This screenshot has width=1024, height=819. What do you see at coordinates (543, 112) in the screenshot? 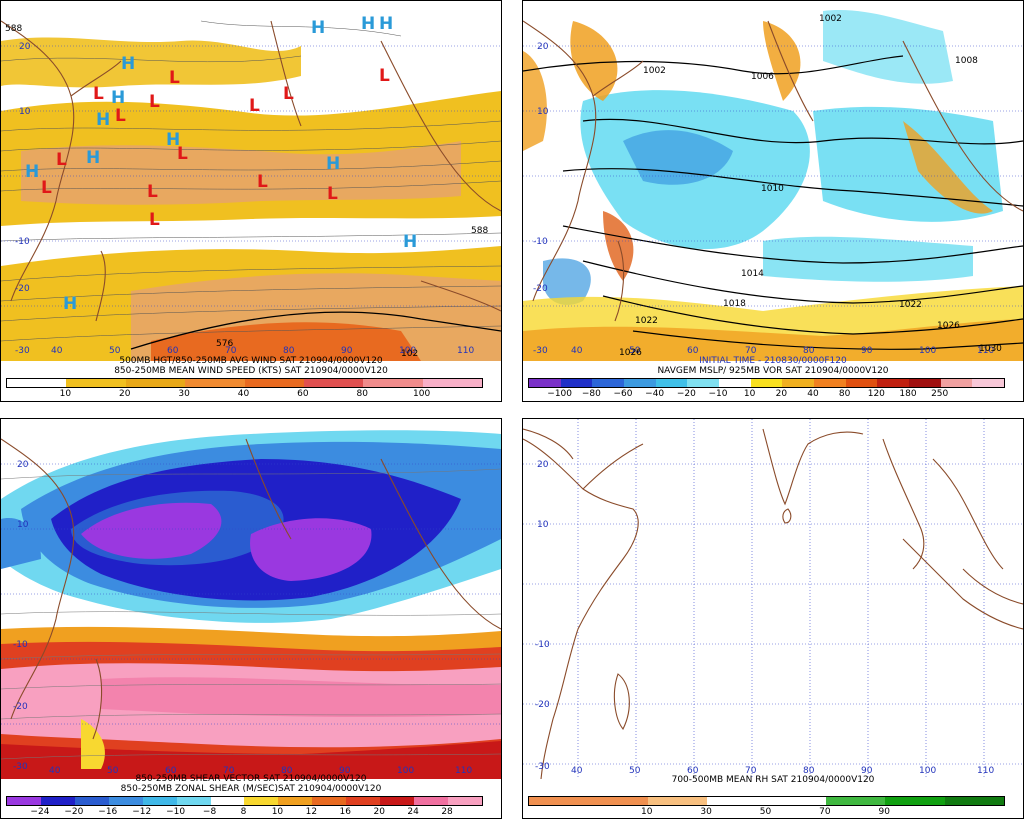
I see `lat-label: 10` at bounding box center [543, 112].